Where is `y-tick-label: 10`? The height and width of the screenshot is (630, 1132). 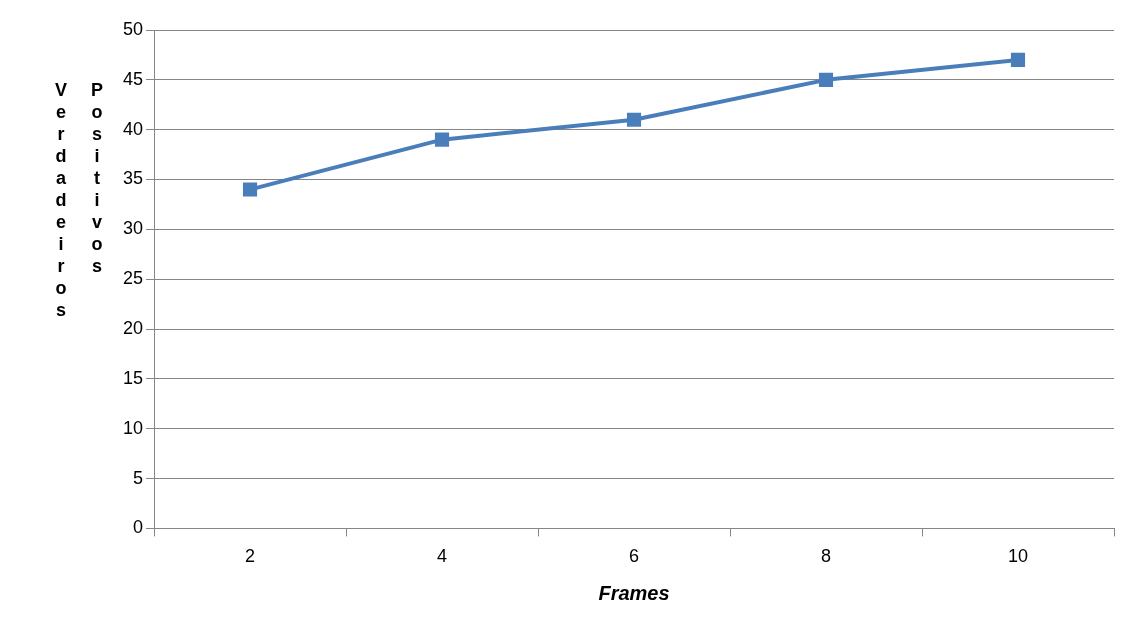 y-tick-label: 10 is located at coordinates (133, 427).